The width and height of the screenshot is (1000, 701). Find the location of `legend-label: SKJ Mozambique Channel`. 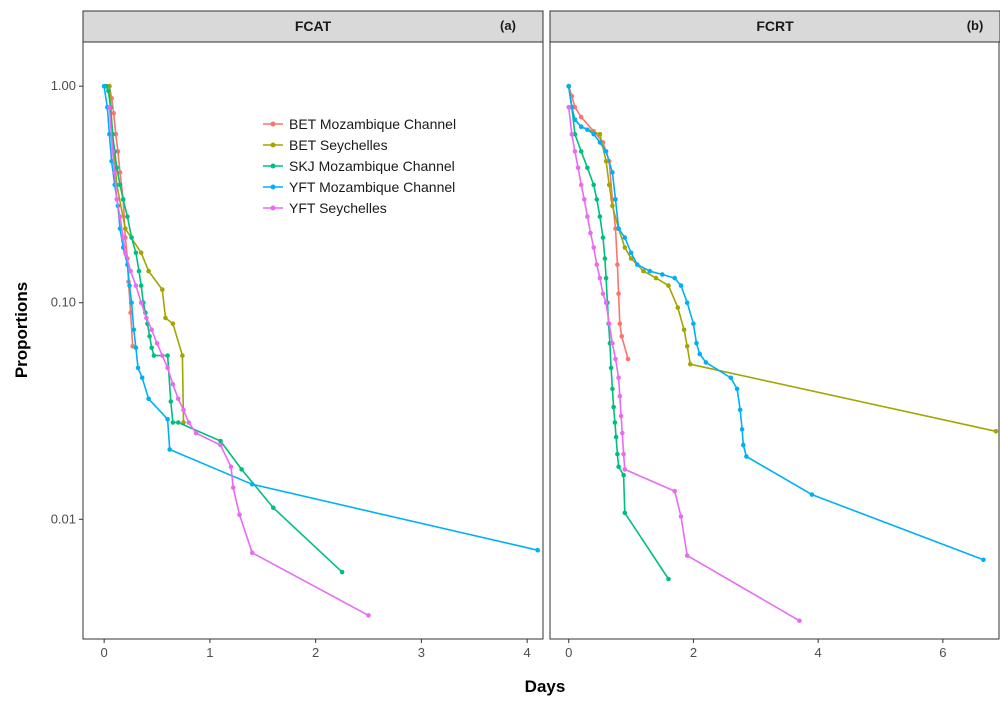

legend-label: SKJ Mozambique Channel is located at coordinates (372, 166).